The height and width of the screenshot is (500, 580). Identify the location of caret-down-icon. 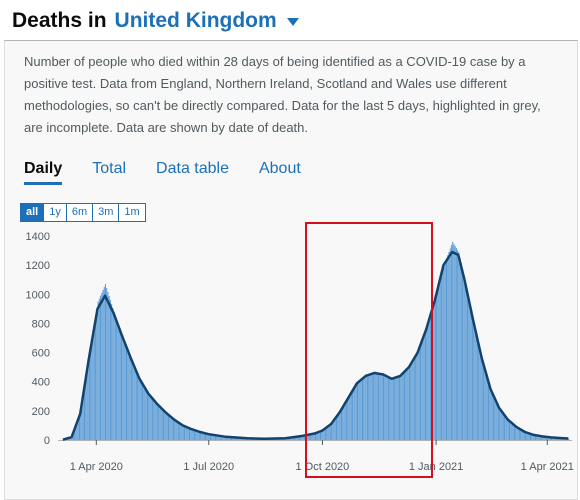
(292, 22).